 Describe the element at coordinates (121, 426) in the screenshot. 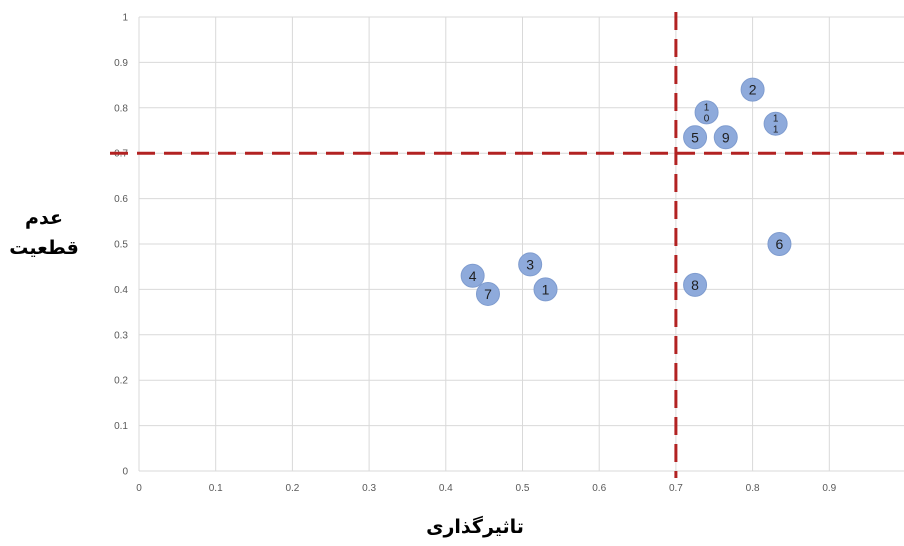

I see `y-tick-label: 0.1` at that location.